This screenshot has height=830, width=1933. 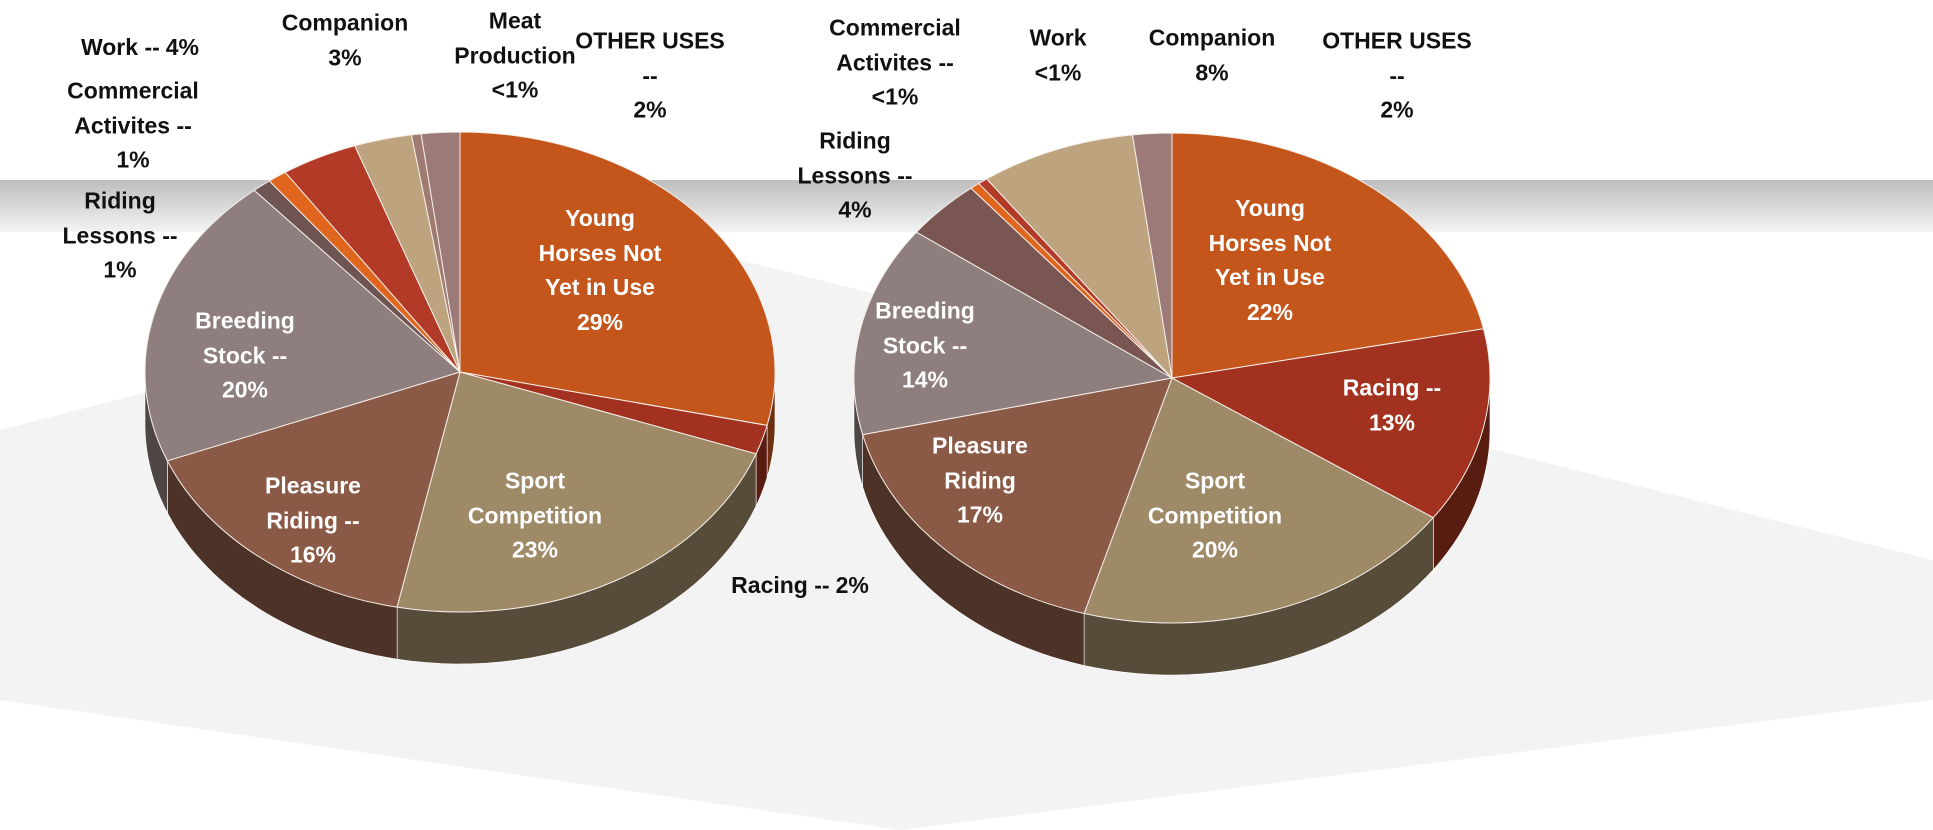 I want to click on slice-label: Breeding Stock -- 14%, so click(x=925, y=345).